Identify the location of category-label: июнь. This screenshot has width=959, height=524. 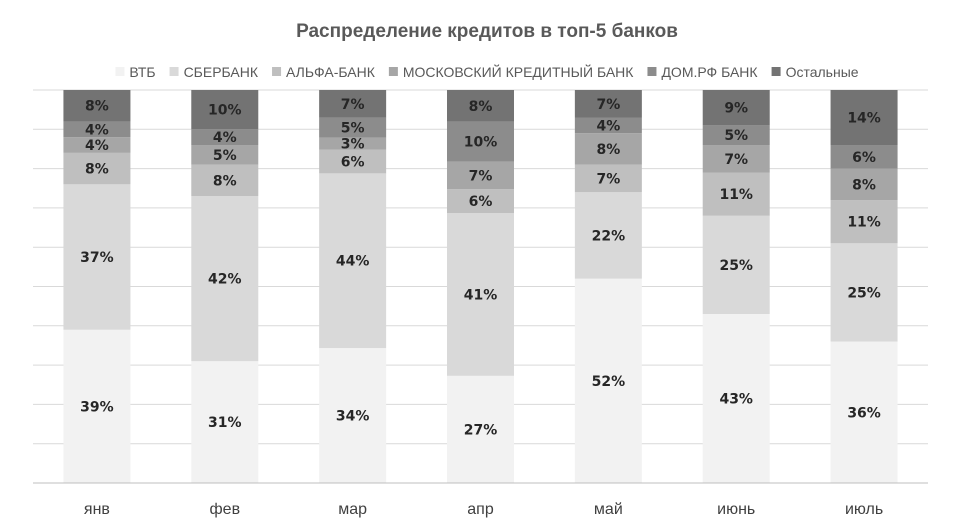
(736, 509).